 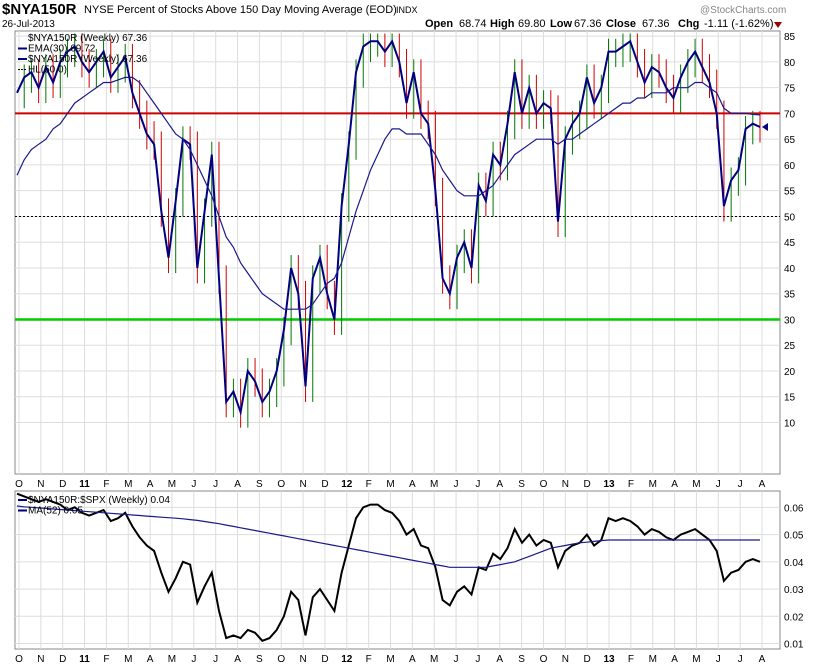 I want to click on last-value-marker, so click(x=765, y=127).